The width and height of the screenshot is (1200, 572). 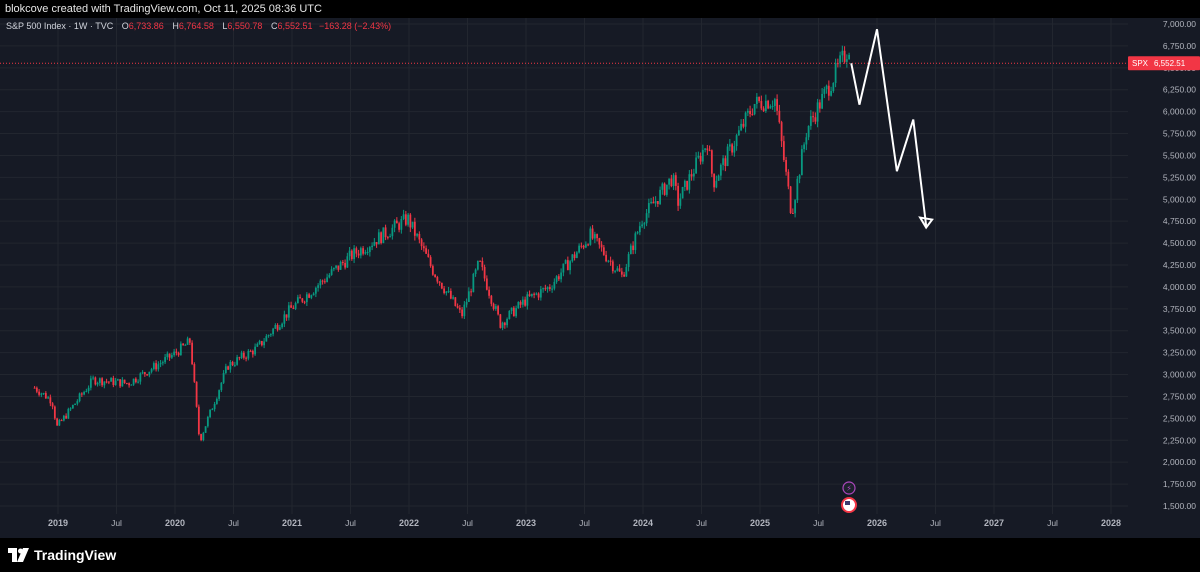 What do you see at coordinates (245, 26) in the screenshot?
I see `low-value: 6,550.78` at bounding box center [245, 26].